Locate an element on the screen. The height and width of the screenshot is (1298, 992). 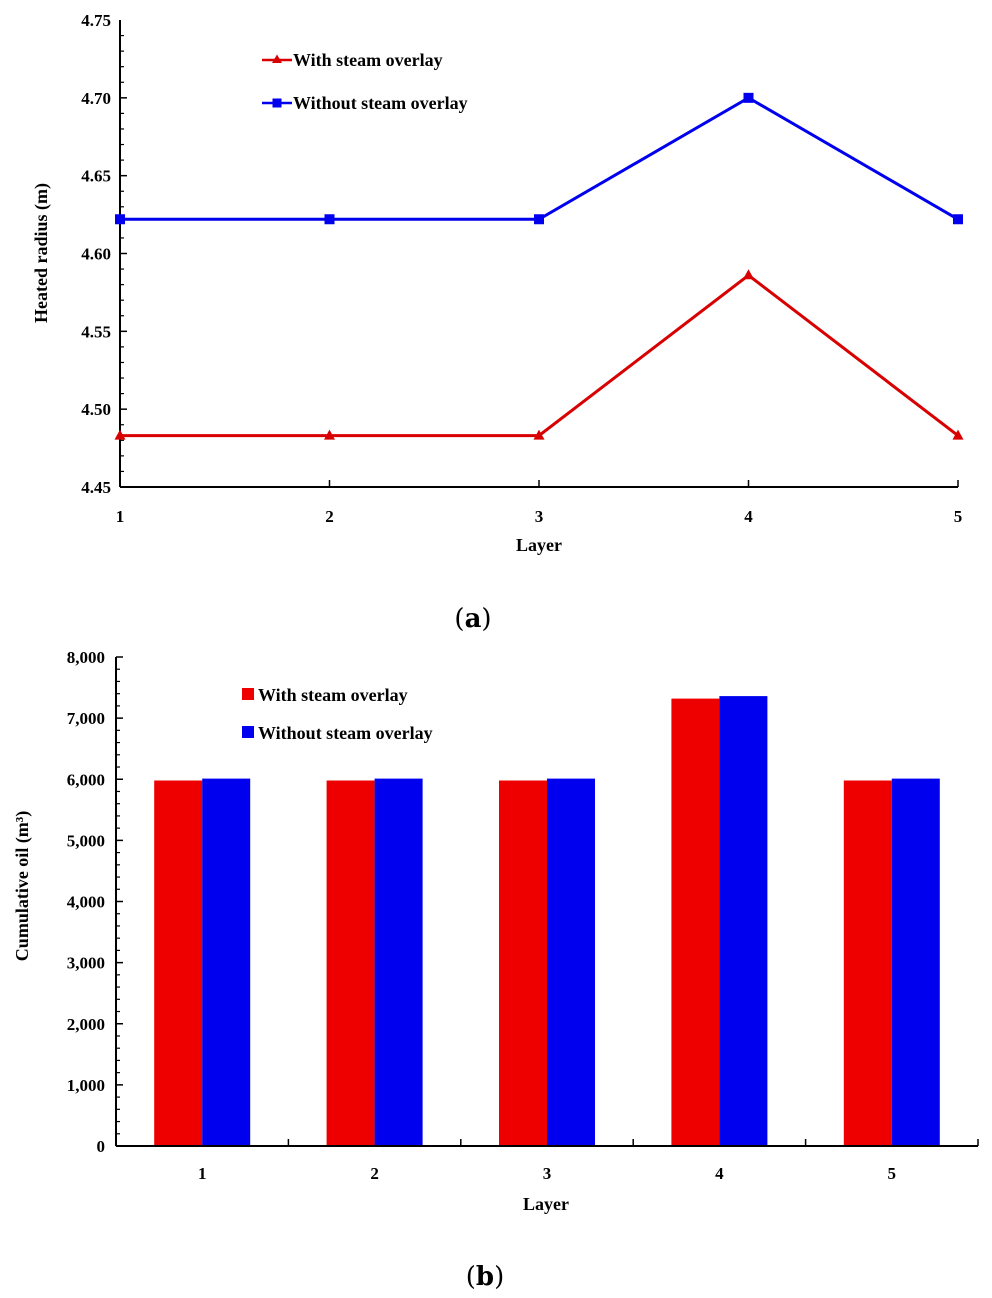
y-axis-title: Cumulative oil (m³) is located at coordinates (22, 886).